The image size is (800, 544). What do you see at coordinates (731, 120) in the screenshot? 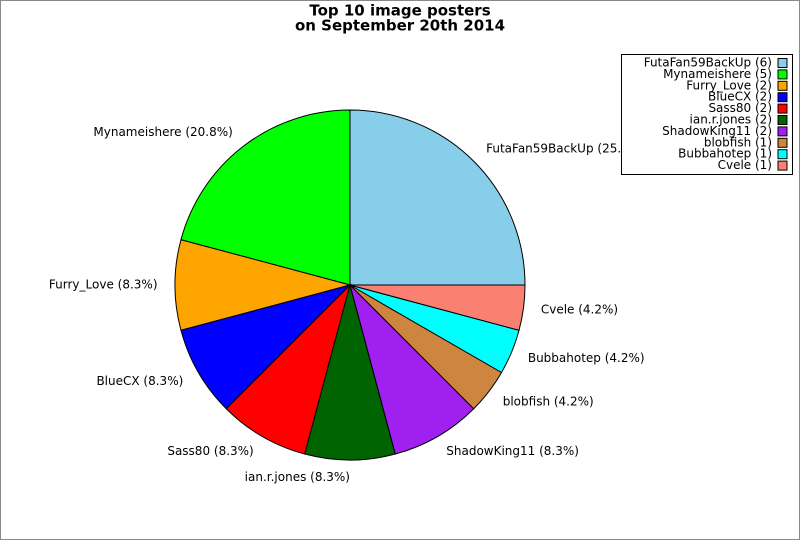
I see `legend-label: ian.r.jones (2)` at bounding box center [731, 120].